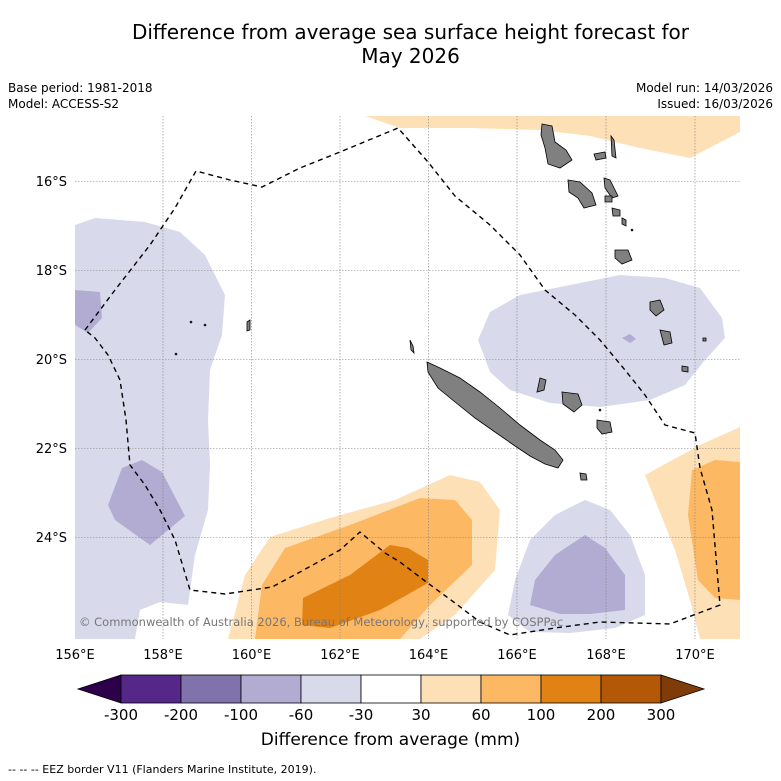 The height and width of the screenshot is (781, 781). Describe the element at coordinates (541, 715) in the screenshot. I see `colorbar-tick: 100` at that location.